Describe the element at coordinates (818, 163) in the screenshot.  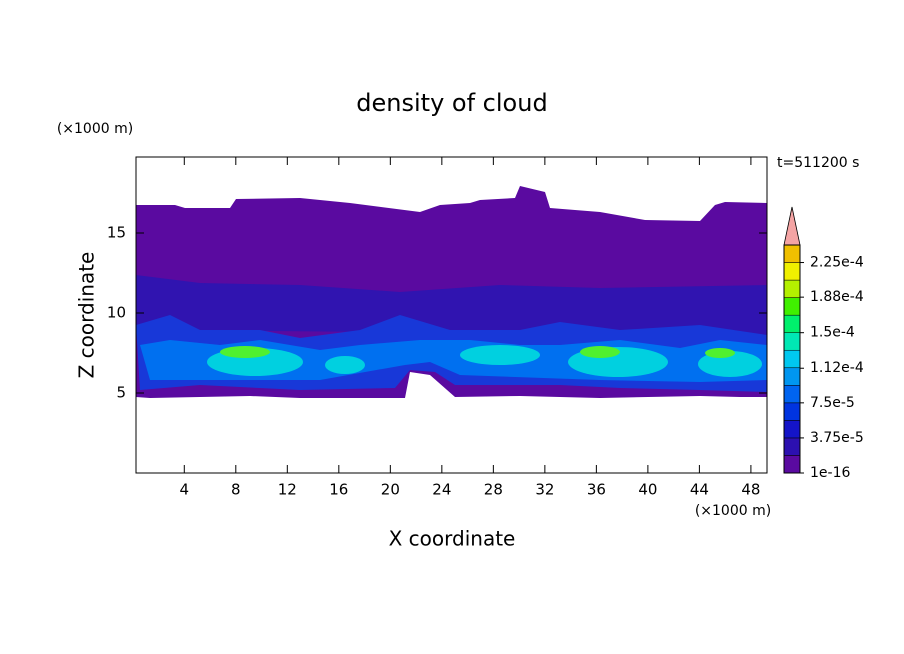
I see `annotation: t=511200 s` at that location.